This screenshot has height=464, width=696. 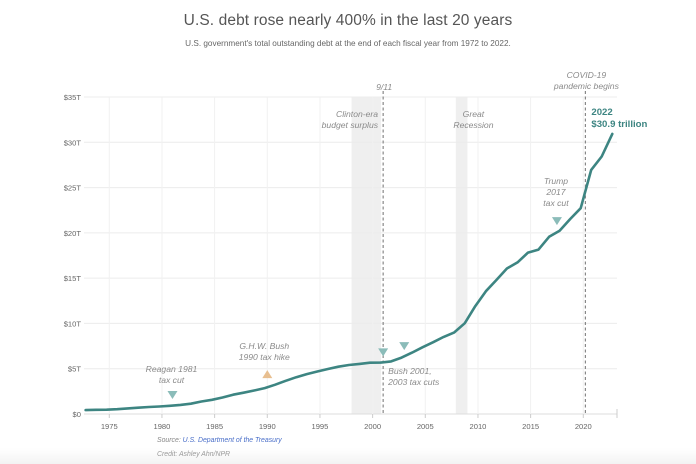 I want to click on y-tick-label: $0, so click(x=77, y=414).